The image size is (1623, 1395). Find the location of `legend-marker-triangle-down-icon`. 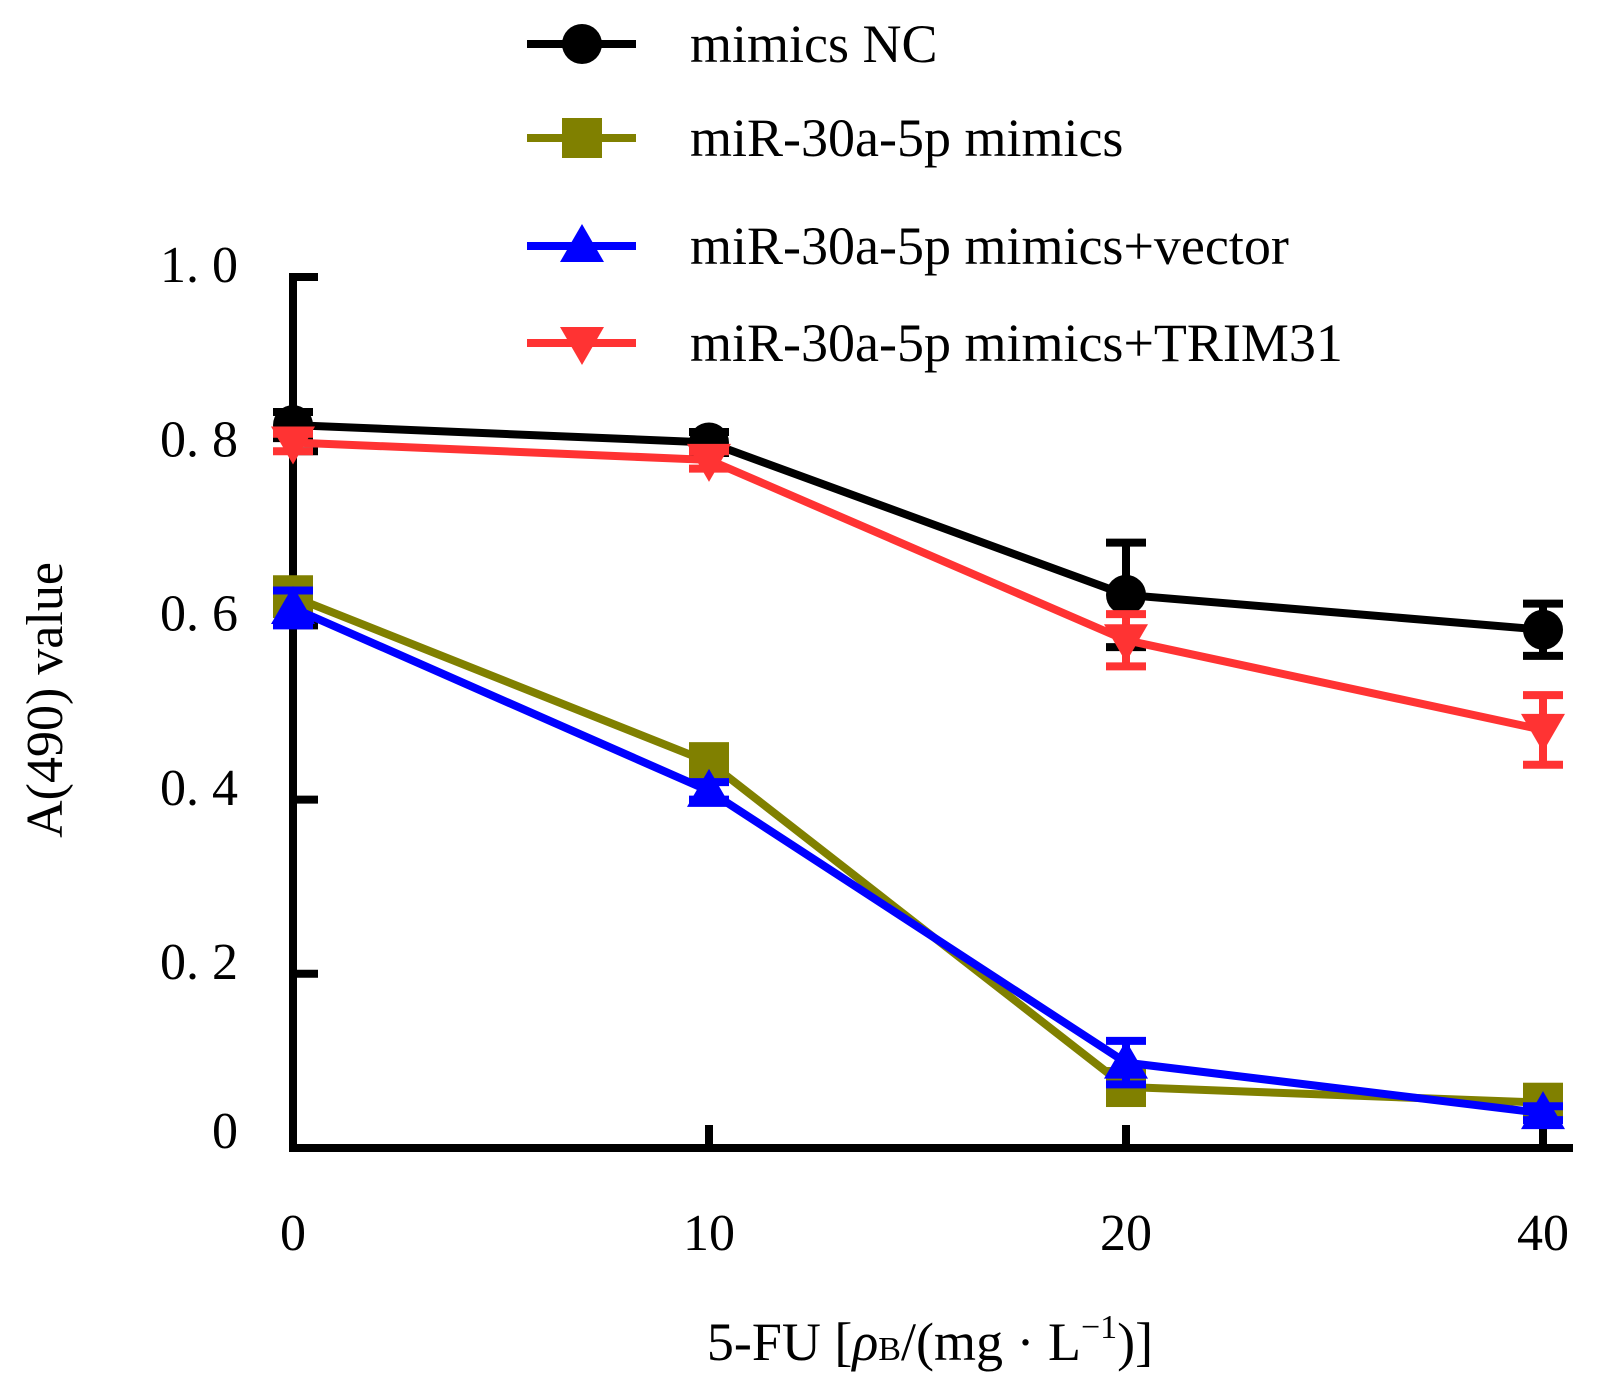

legend-marker-triangle-down-icon is located at coordinates (582, 346).